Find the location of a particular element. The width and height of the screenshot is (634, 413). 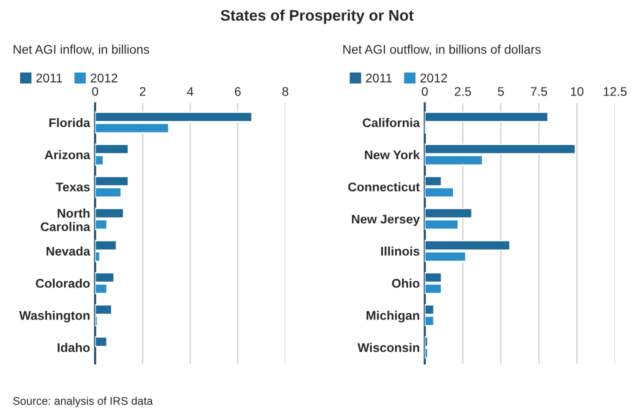

x-tick-label: 8 is located at coordinates (285, 91).